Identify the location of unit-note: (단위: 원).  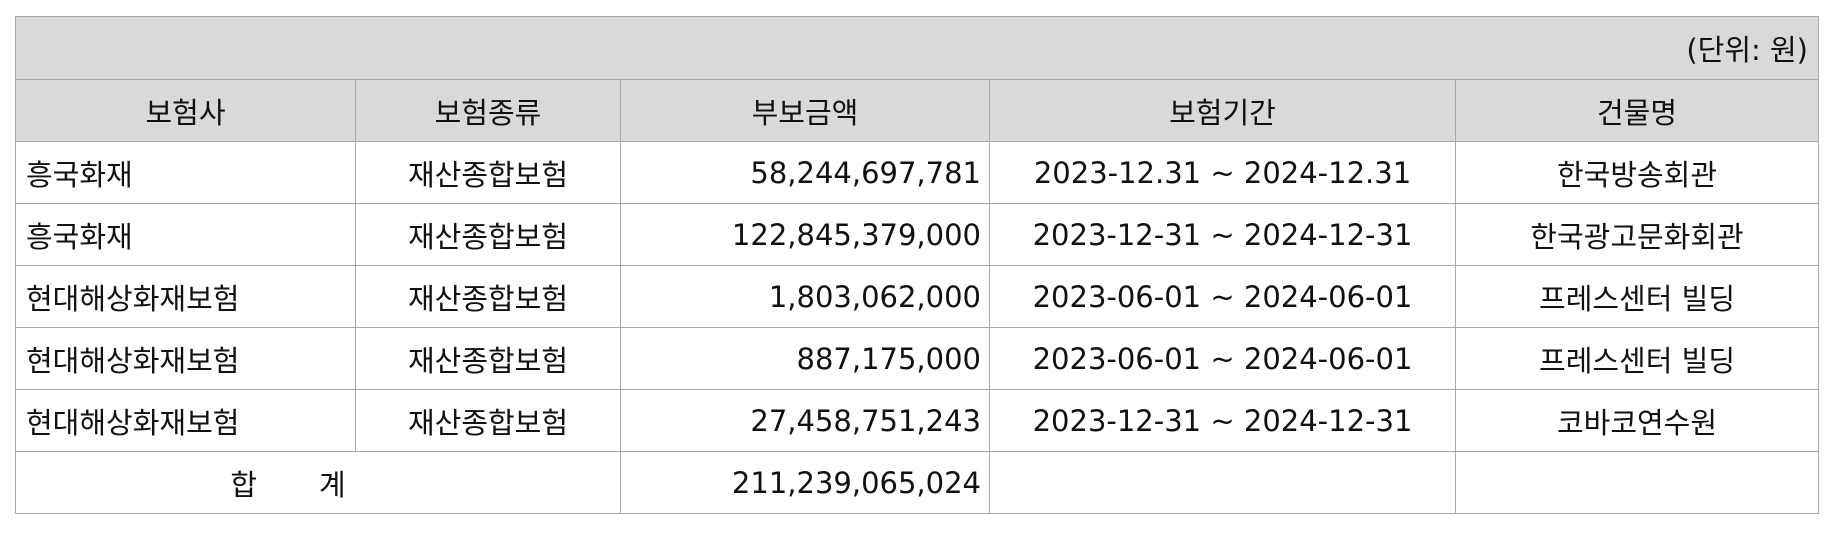
(917, 48).